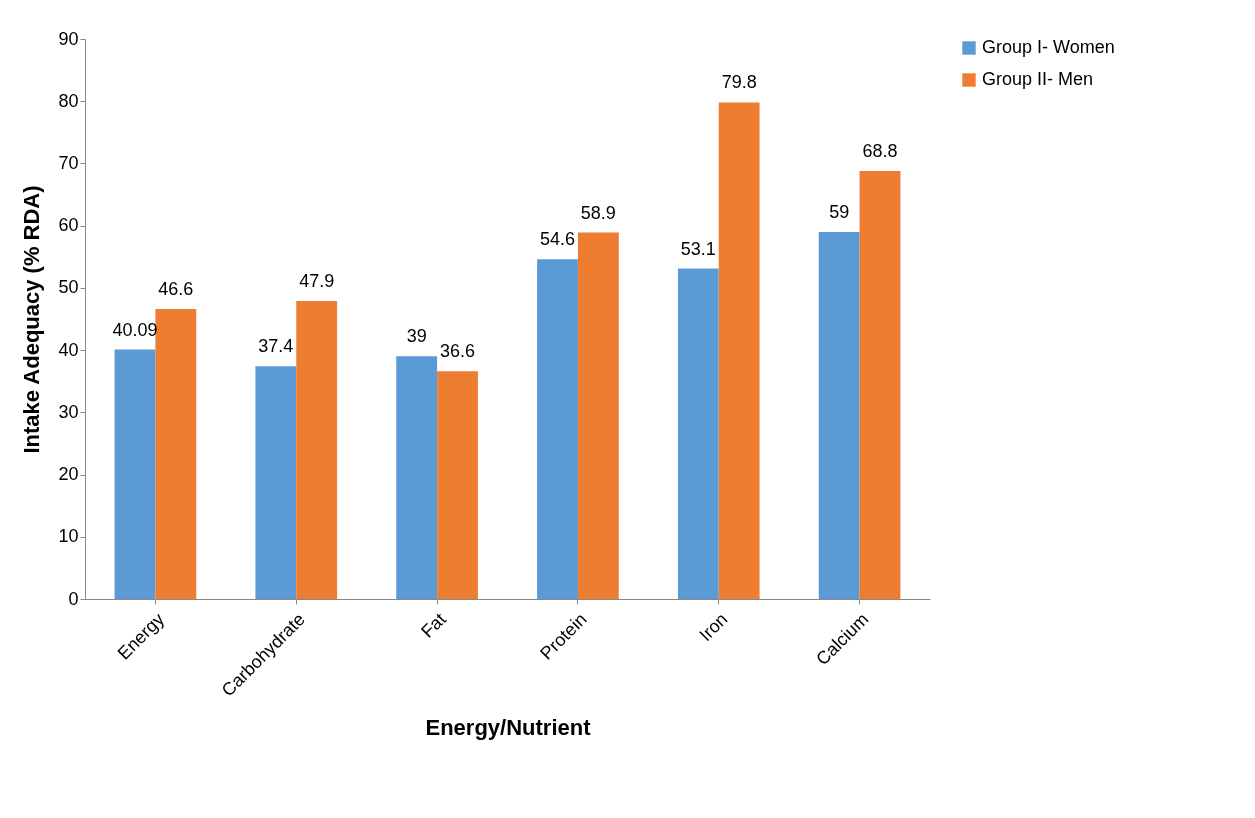 This screenshot has width=1255, height=818. Describe the element at coordinates (68, 411) in the screenshot. I see `y-tick-label: 30` at that location.